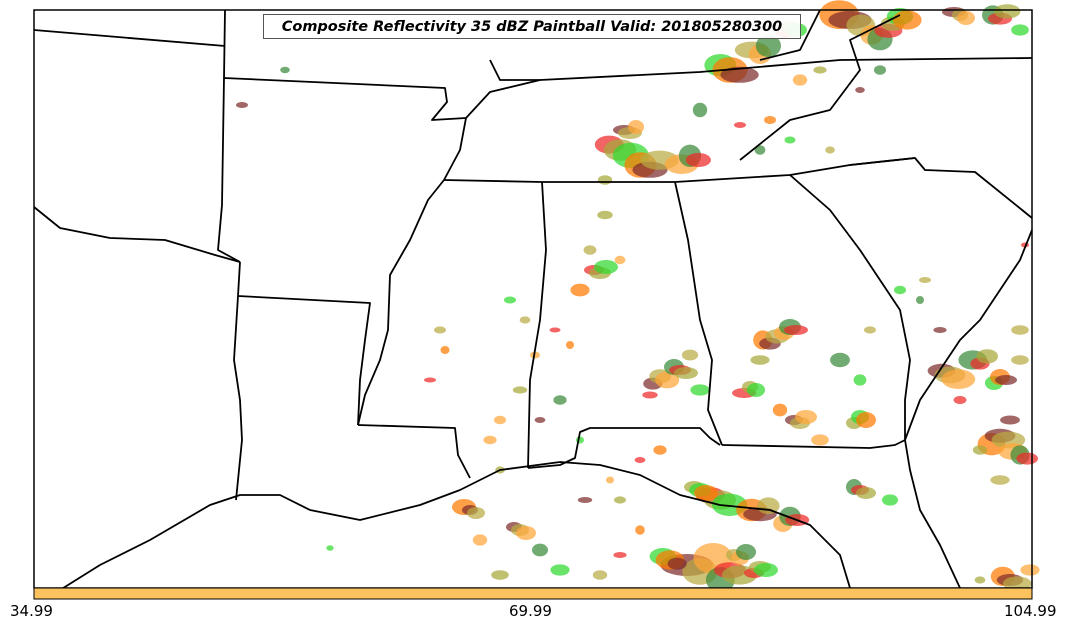 This screenshot has width=1070, height=633. I want to click on border-sc-nc, so click(882, 161).